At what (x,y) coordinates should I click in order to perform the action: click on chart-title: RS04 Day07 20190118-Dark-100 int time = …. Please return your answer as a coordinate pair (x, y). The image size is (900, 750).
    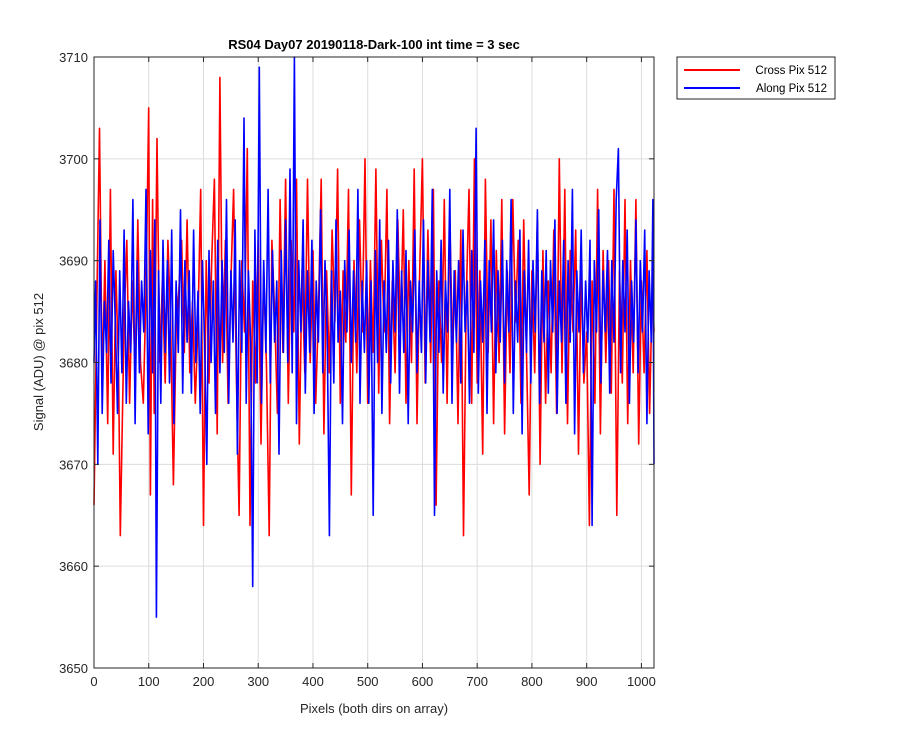
    Looking at the image, I should click on (374, 44).